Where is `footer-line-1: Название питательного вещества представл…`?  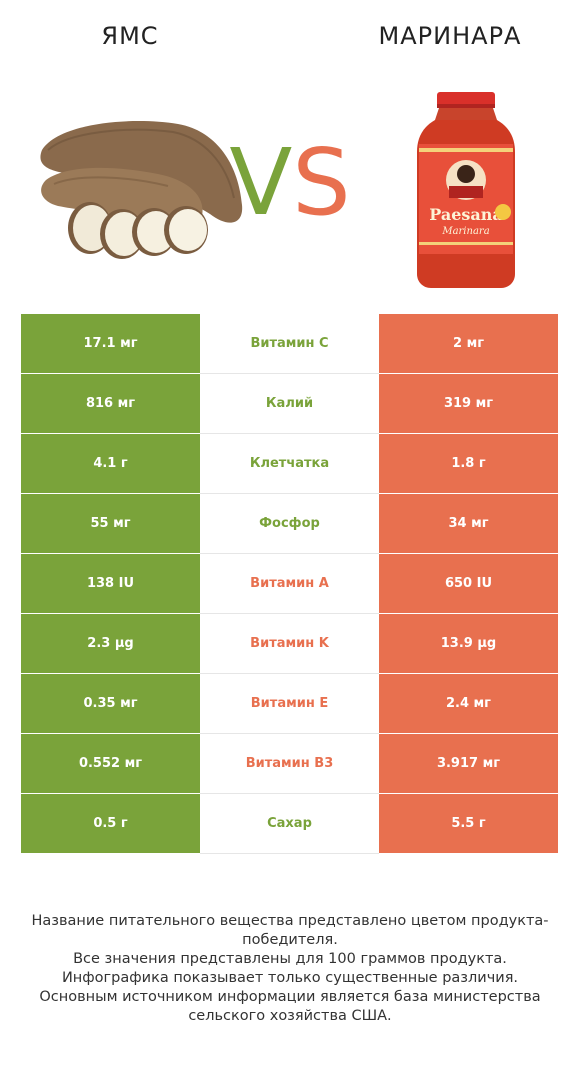
footer-line-1: Название питательного вещества представл… is located at coordinates (290, 930).